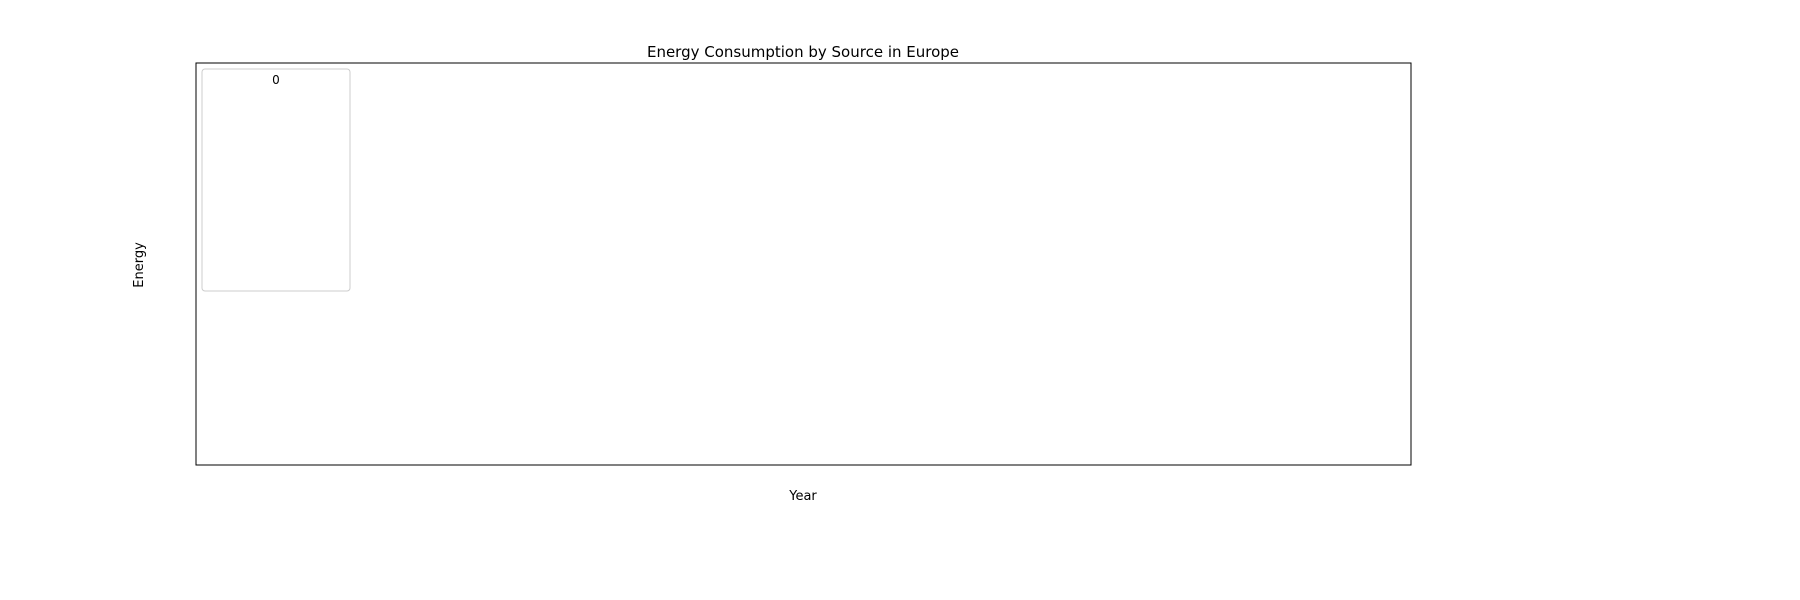 This screenshot has height=600, width=1800. I want to click on legend-title: 0, so click(276, 80).